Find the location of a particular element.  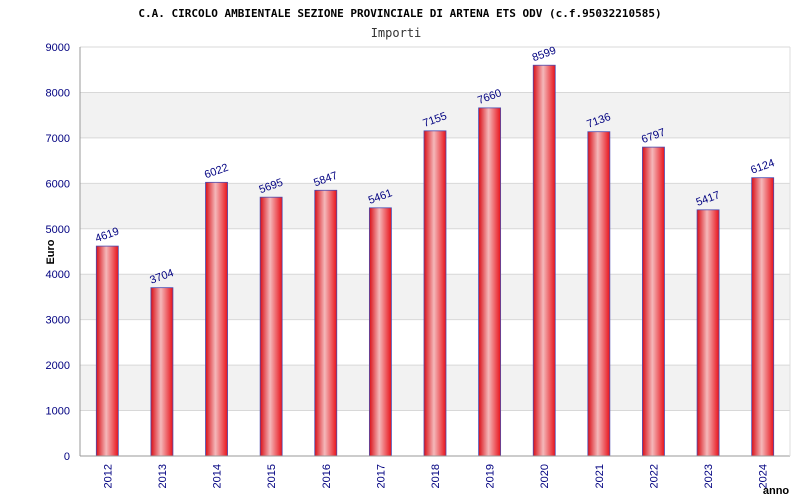

data-label-2014: 6022 is located at coordinates (216, 172).